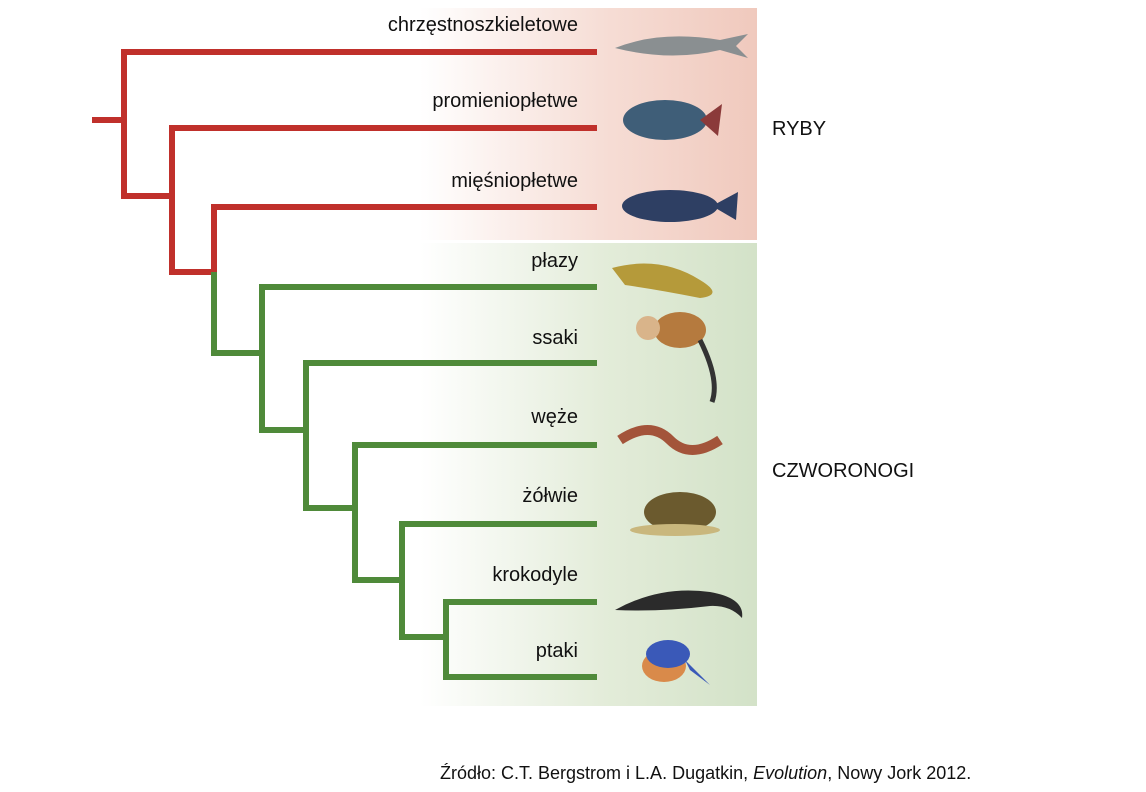 The width and height of the screenshot is (1146, 792). Describe the element at coordinates (676, 662) in the screenshot. I see `bird-icon` at that location.